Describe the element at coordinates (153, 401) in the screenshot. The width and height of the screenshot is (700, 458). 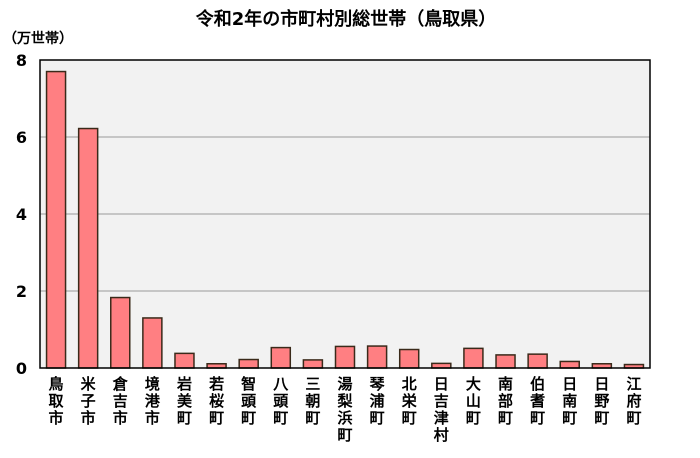
I see `x-tick-label: 境港市` at that location.